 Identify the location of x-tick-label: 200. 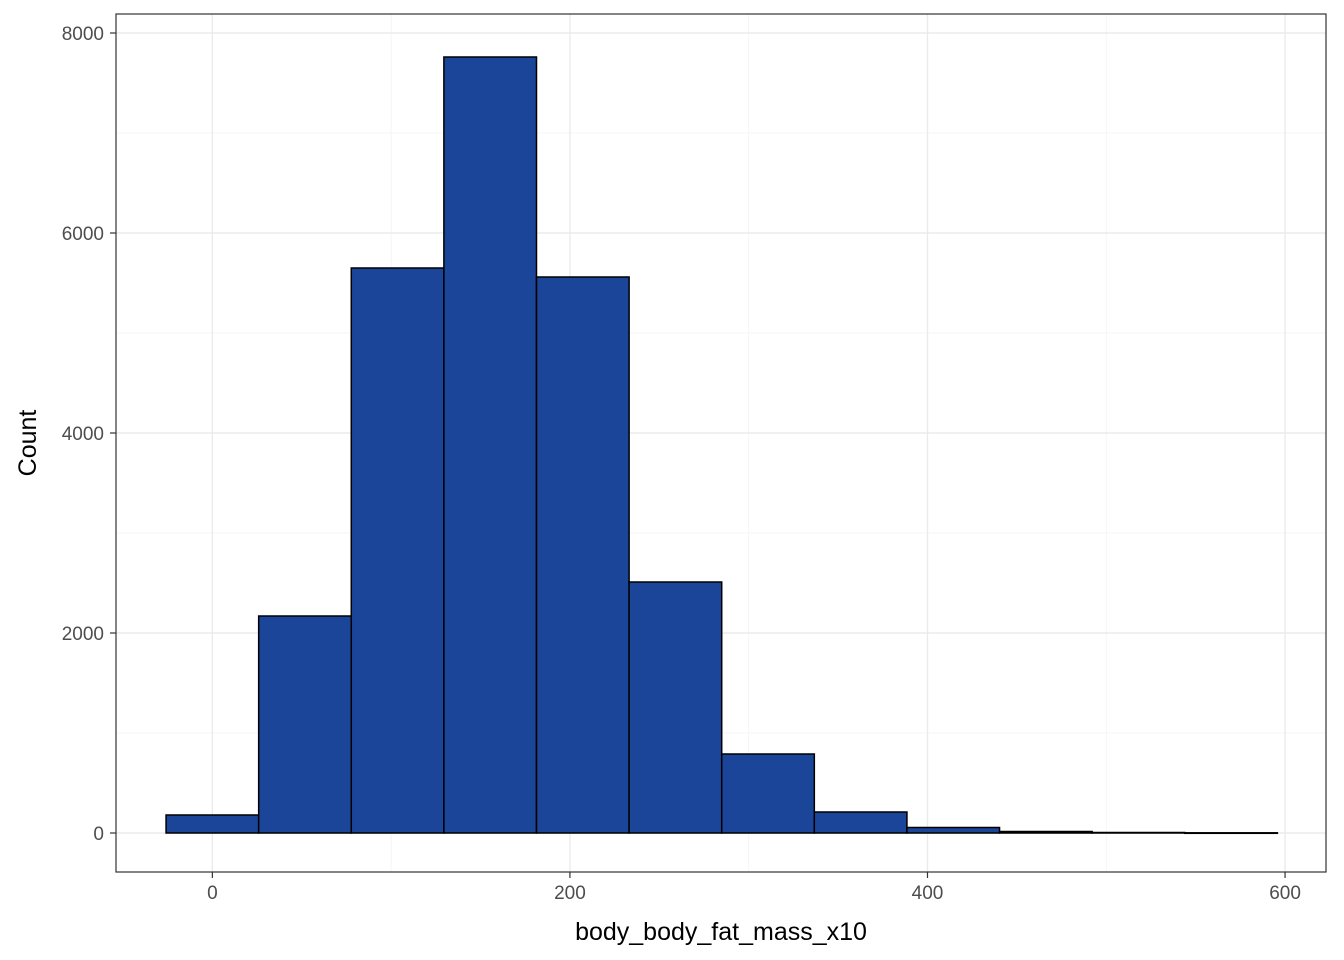
(570, 893).